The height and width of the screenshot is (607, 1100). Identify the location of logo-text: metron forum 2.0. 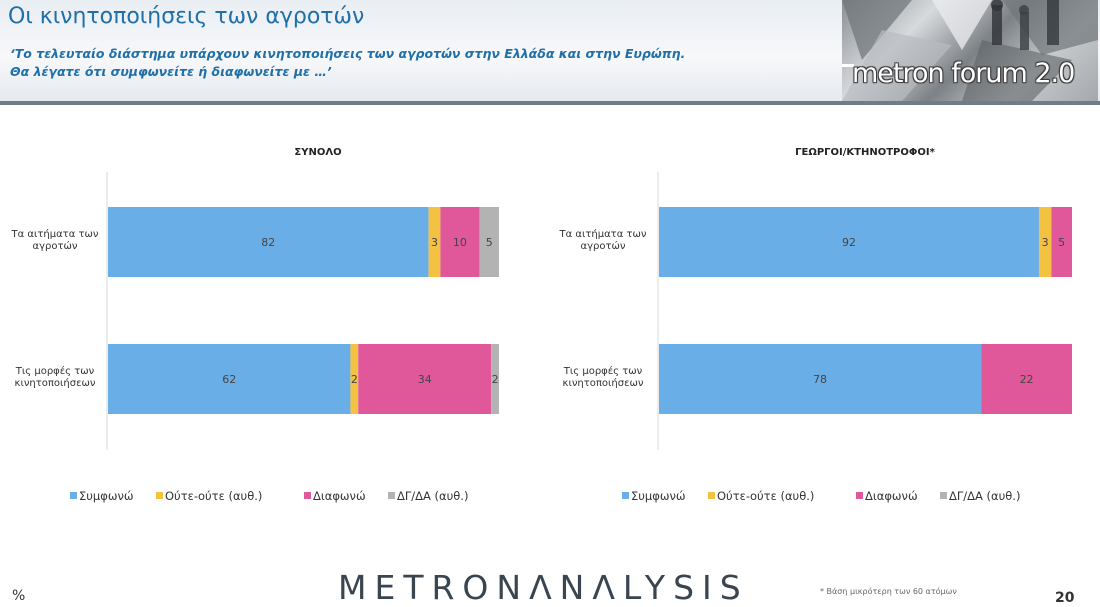
(963, 73).